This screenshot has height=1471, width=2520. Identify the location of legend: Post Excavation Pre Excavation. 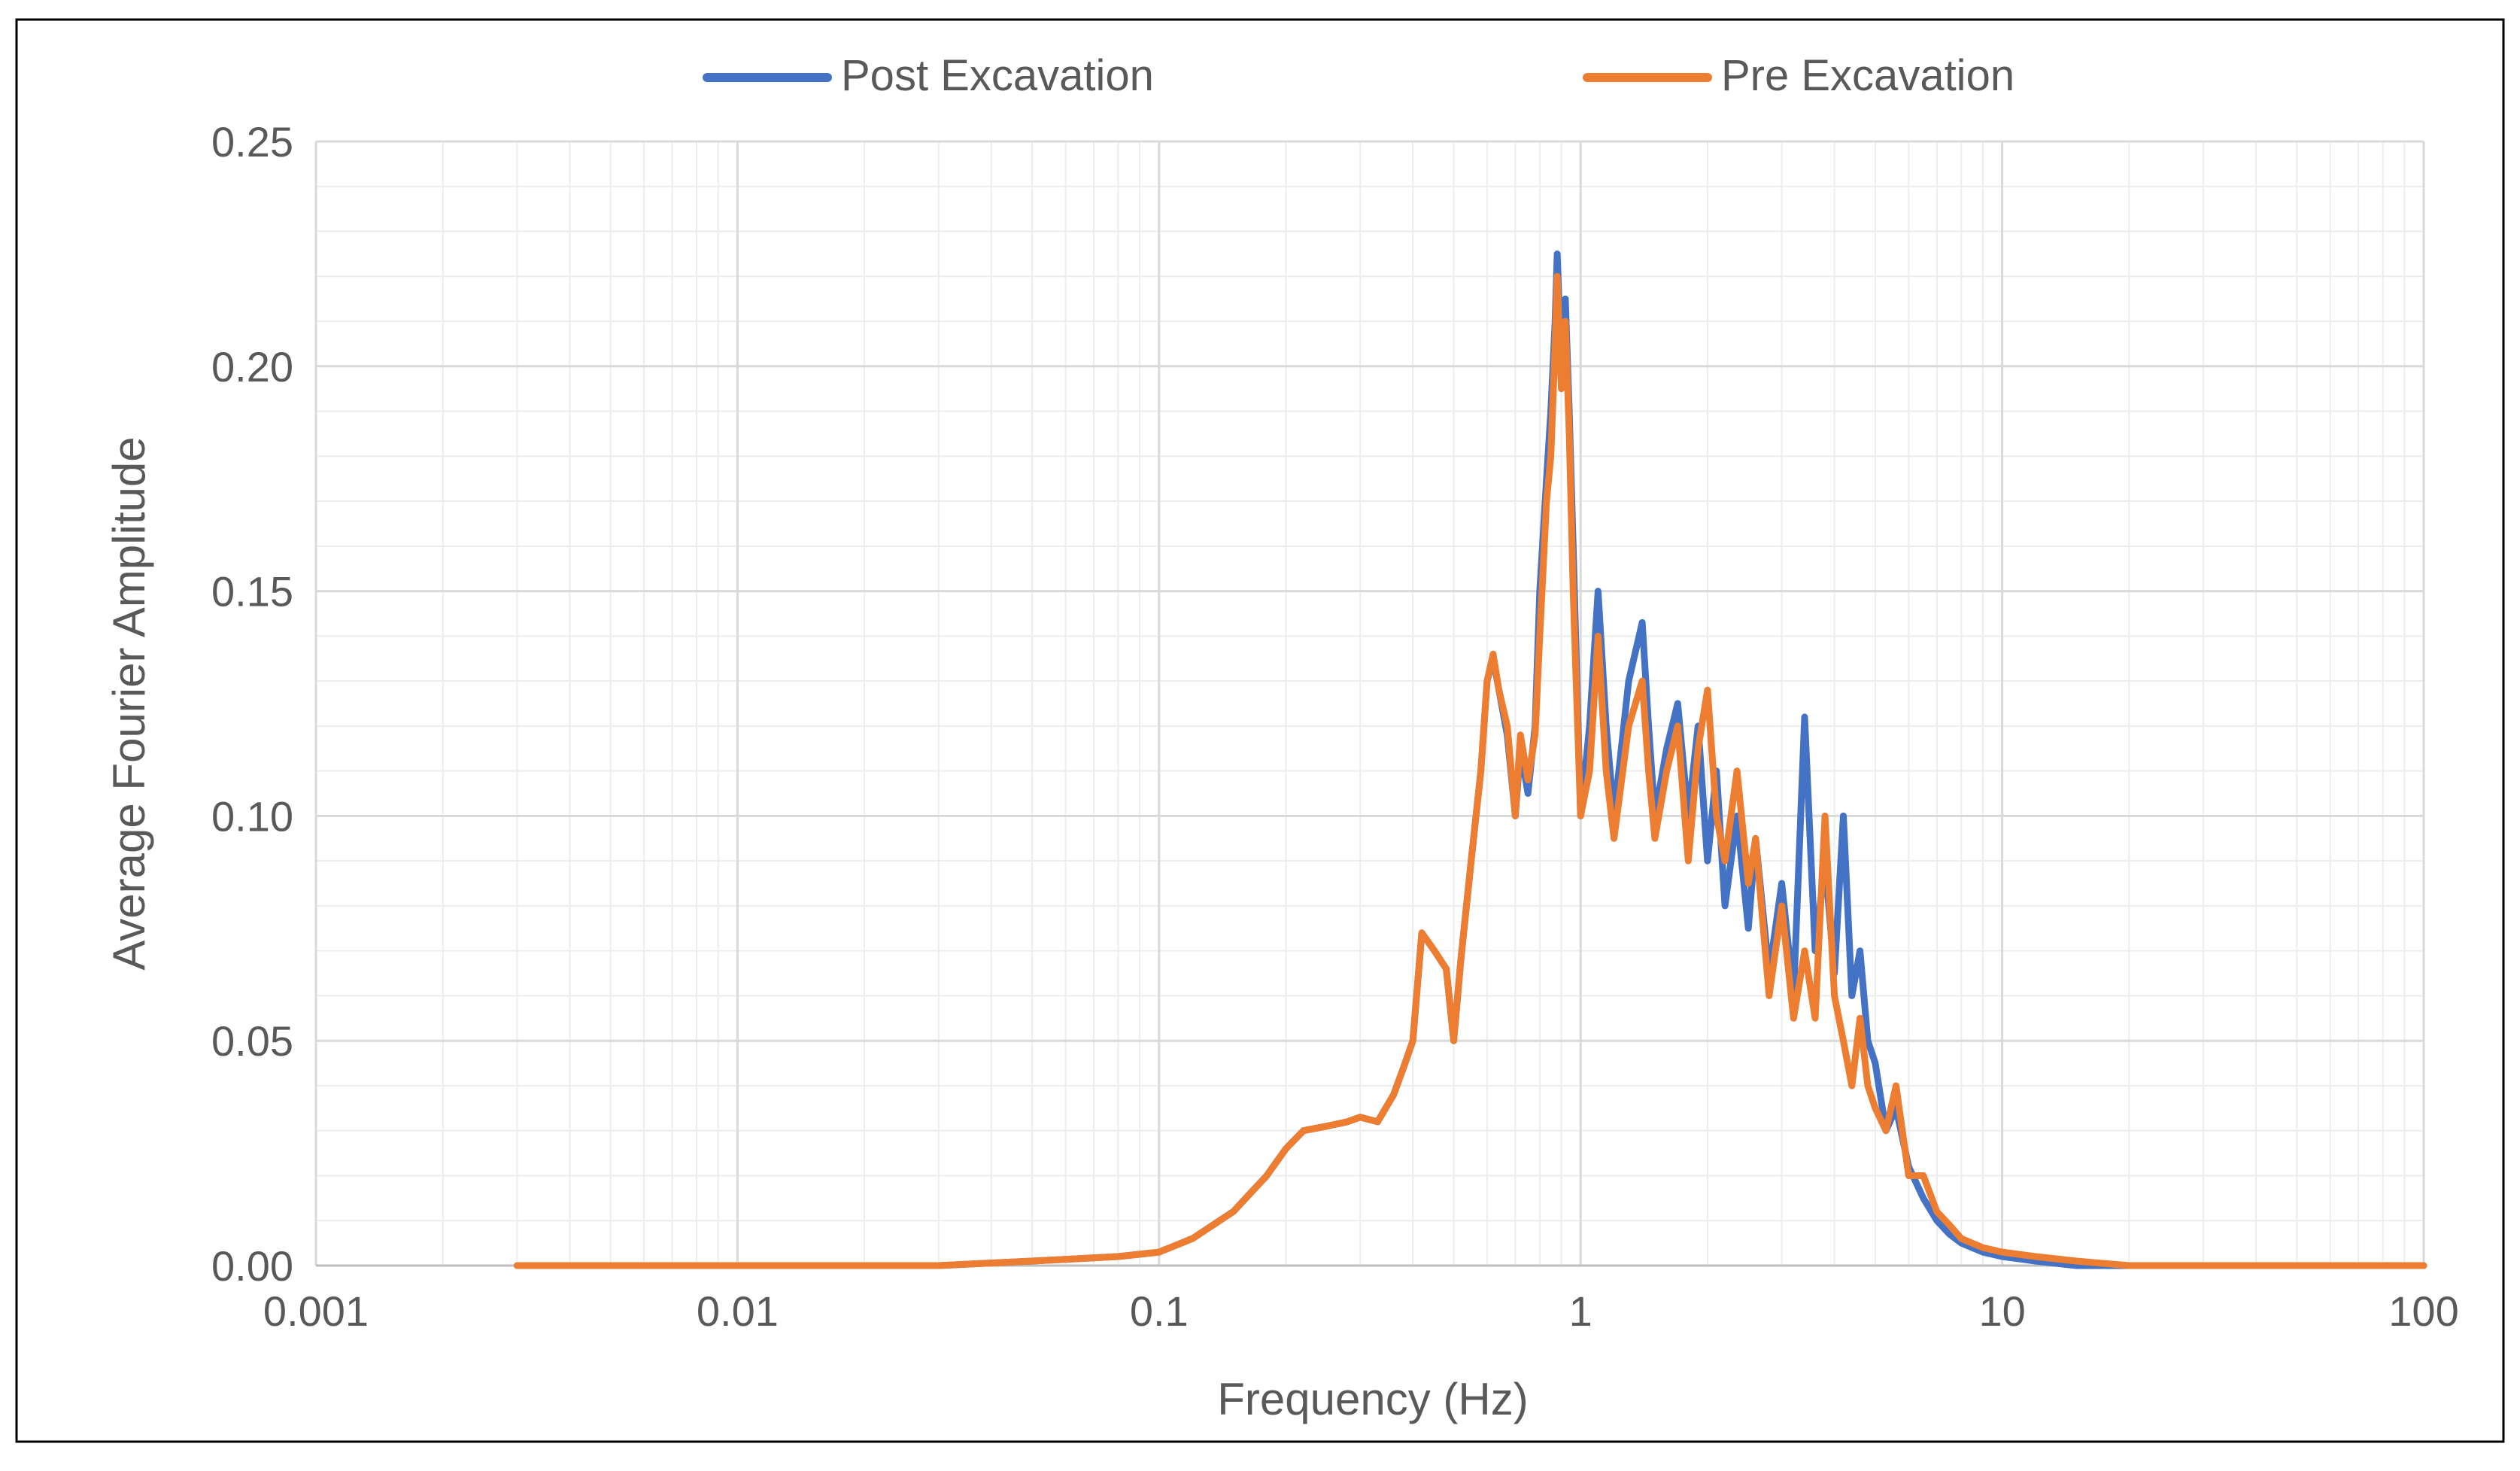
(1358, 75).